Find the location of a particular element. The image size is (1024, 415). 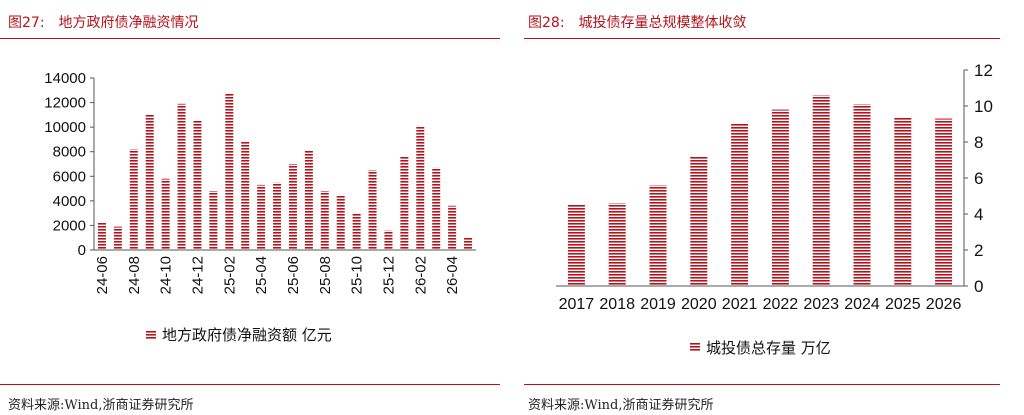

left-x-tick-label: 24-12 is located at coordinates (197, 275).